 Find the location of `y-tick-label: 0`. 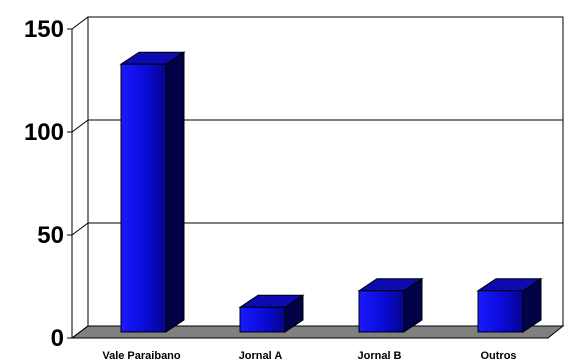

y-tick-label: 0 is located at coordinates (57, 338).